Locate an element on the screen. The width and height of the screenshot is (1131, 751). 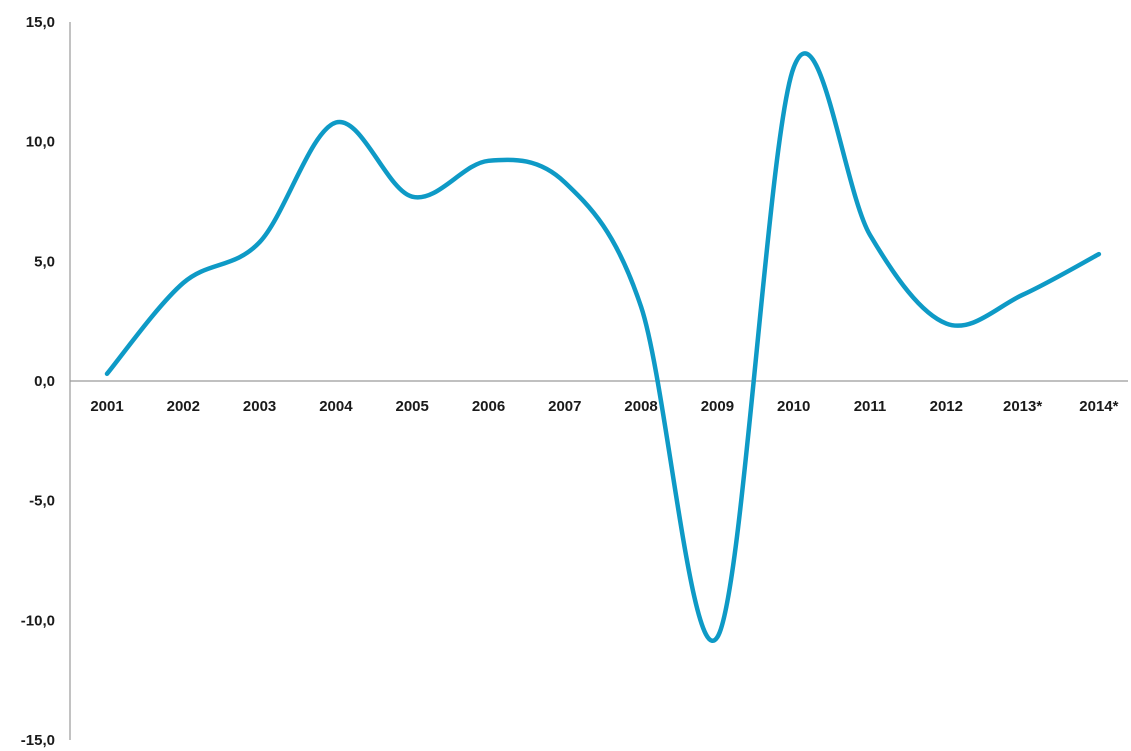
x-tick-label: 2001 is located at coordinates (106, 406).